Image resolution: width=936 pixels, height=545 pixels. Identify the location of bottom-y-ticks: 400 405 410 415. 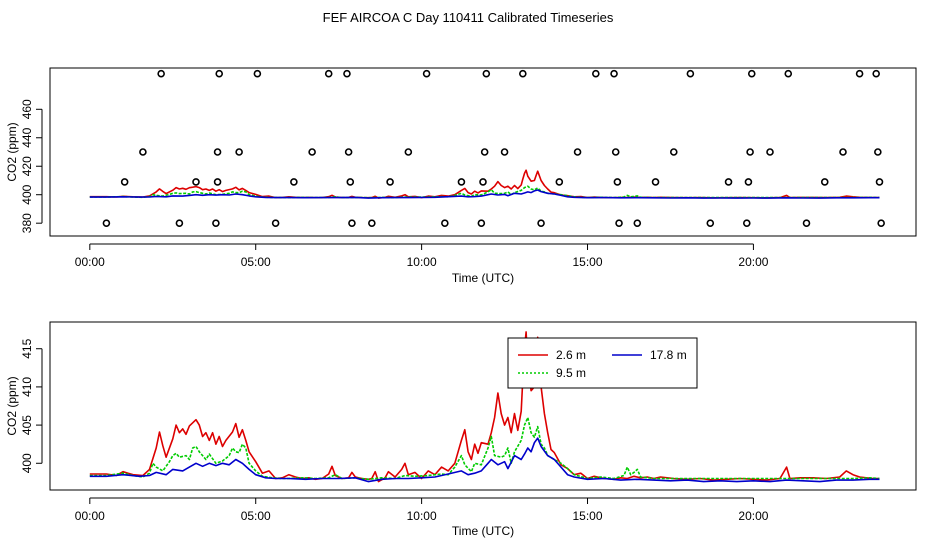
(31, 405).